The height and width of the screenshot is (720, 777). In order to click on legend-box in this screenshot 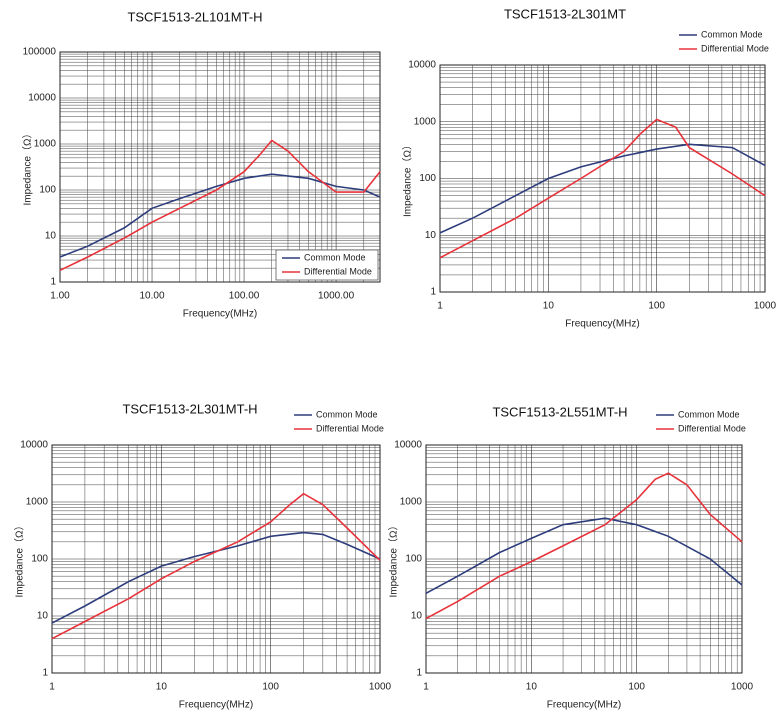, I will do `click(327, 265)`.